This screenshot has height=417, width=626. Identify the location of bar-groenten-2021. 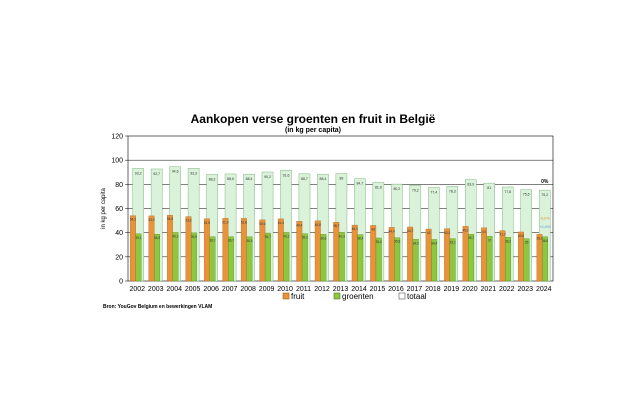
(489, 259).